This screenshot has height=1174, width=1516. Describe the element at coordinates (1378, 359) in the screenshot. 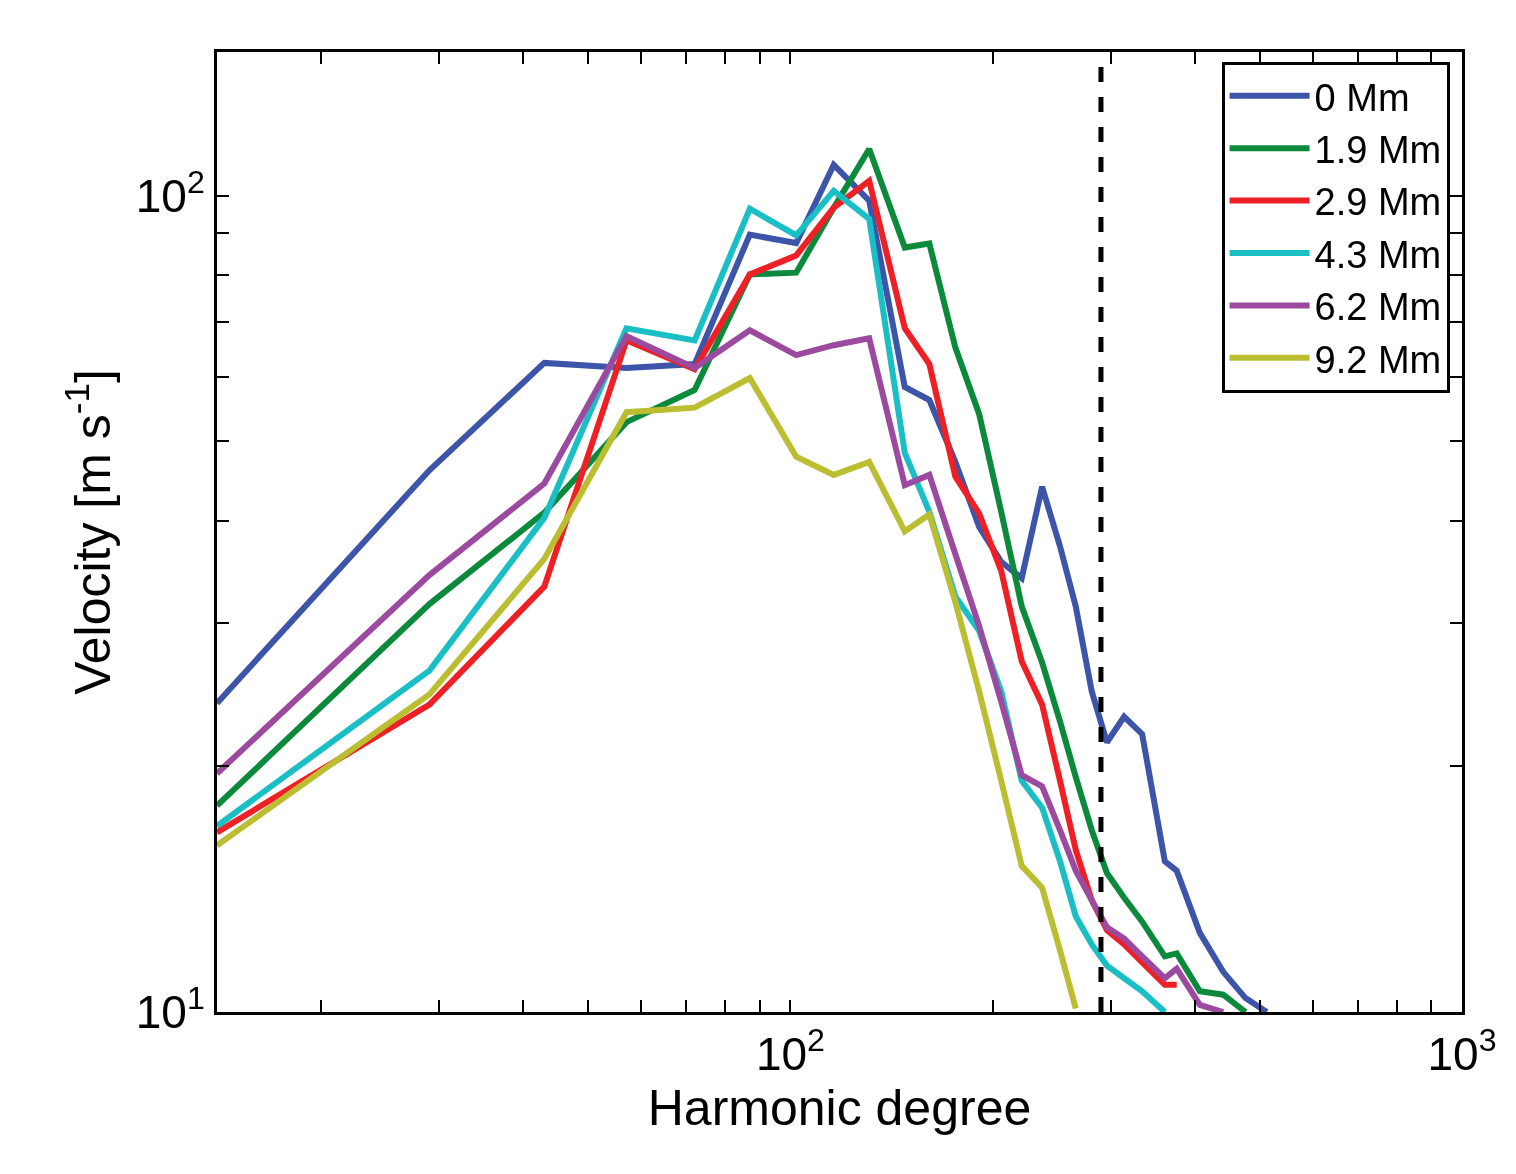

I see `legend-label: 9.2 Mm` at that location.